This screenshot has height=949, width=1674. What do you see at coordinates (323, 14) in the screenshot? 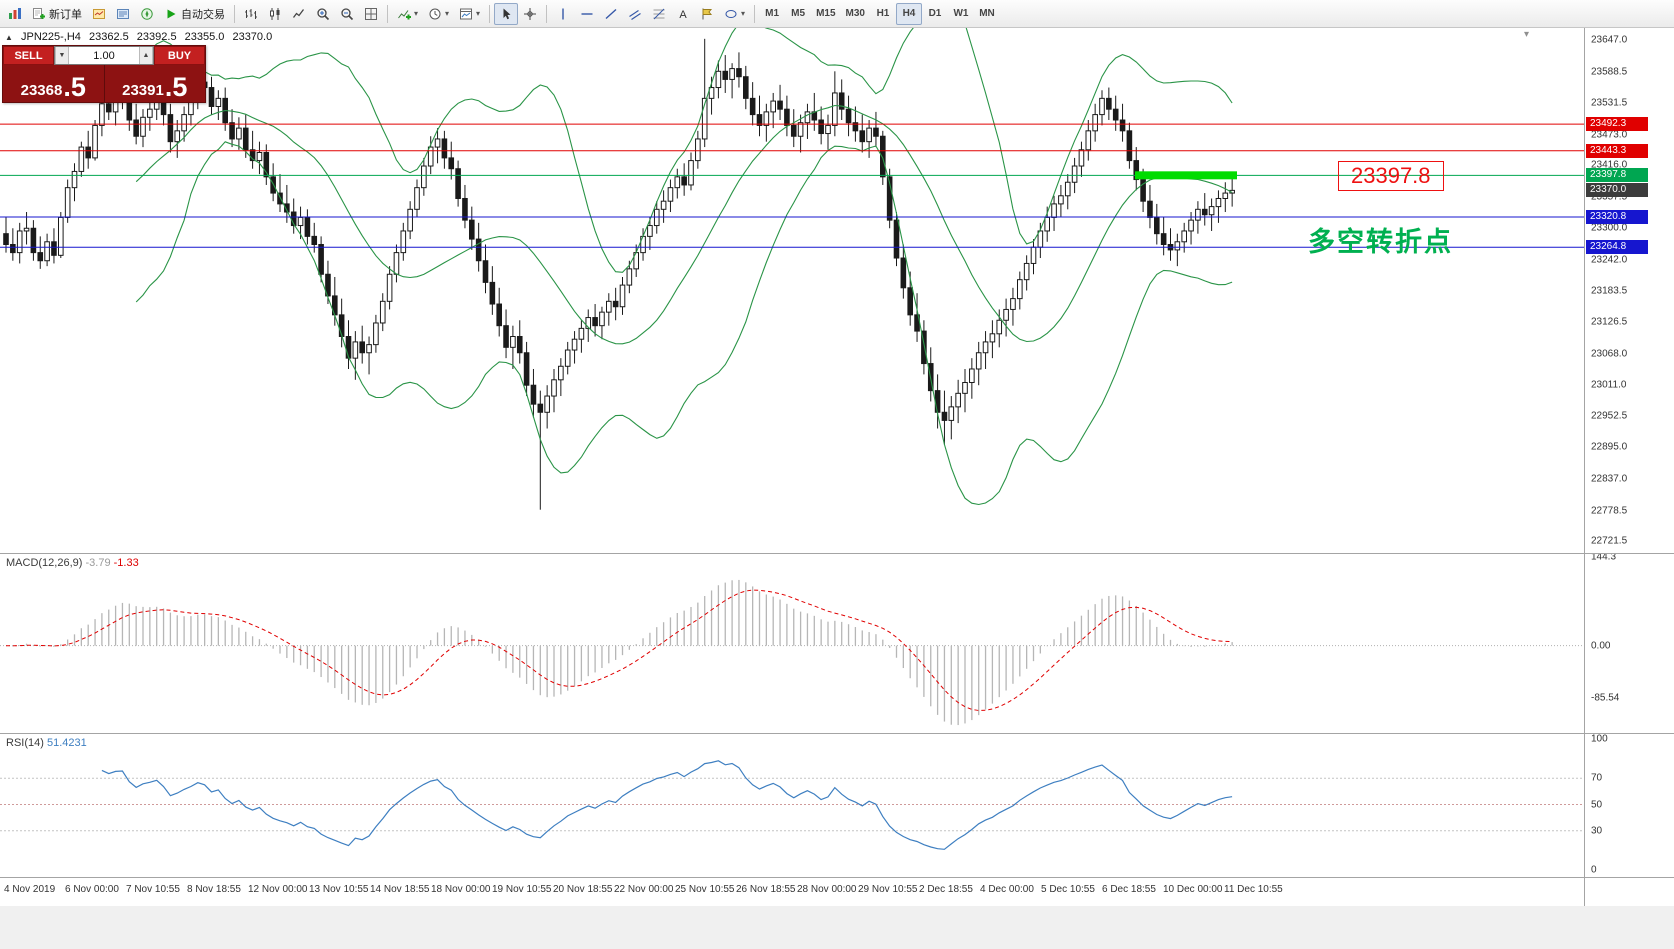
I see `zoom-in-button` at bounding box center [323, 14].